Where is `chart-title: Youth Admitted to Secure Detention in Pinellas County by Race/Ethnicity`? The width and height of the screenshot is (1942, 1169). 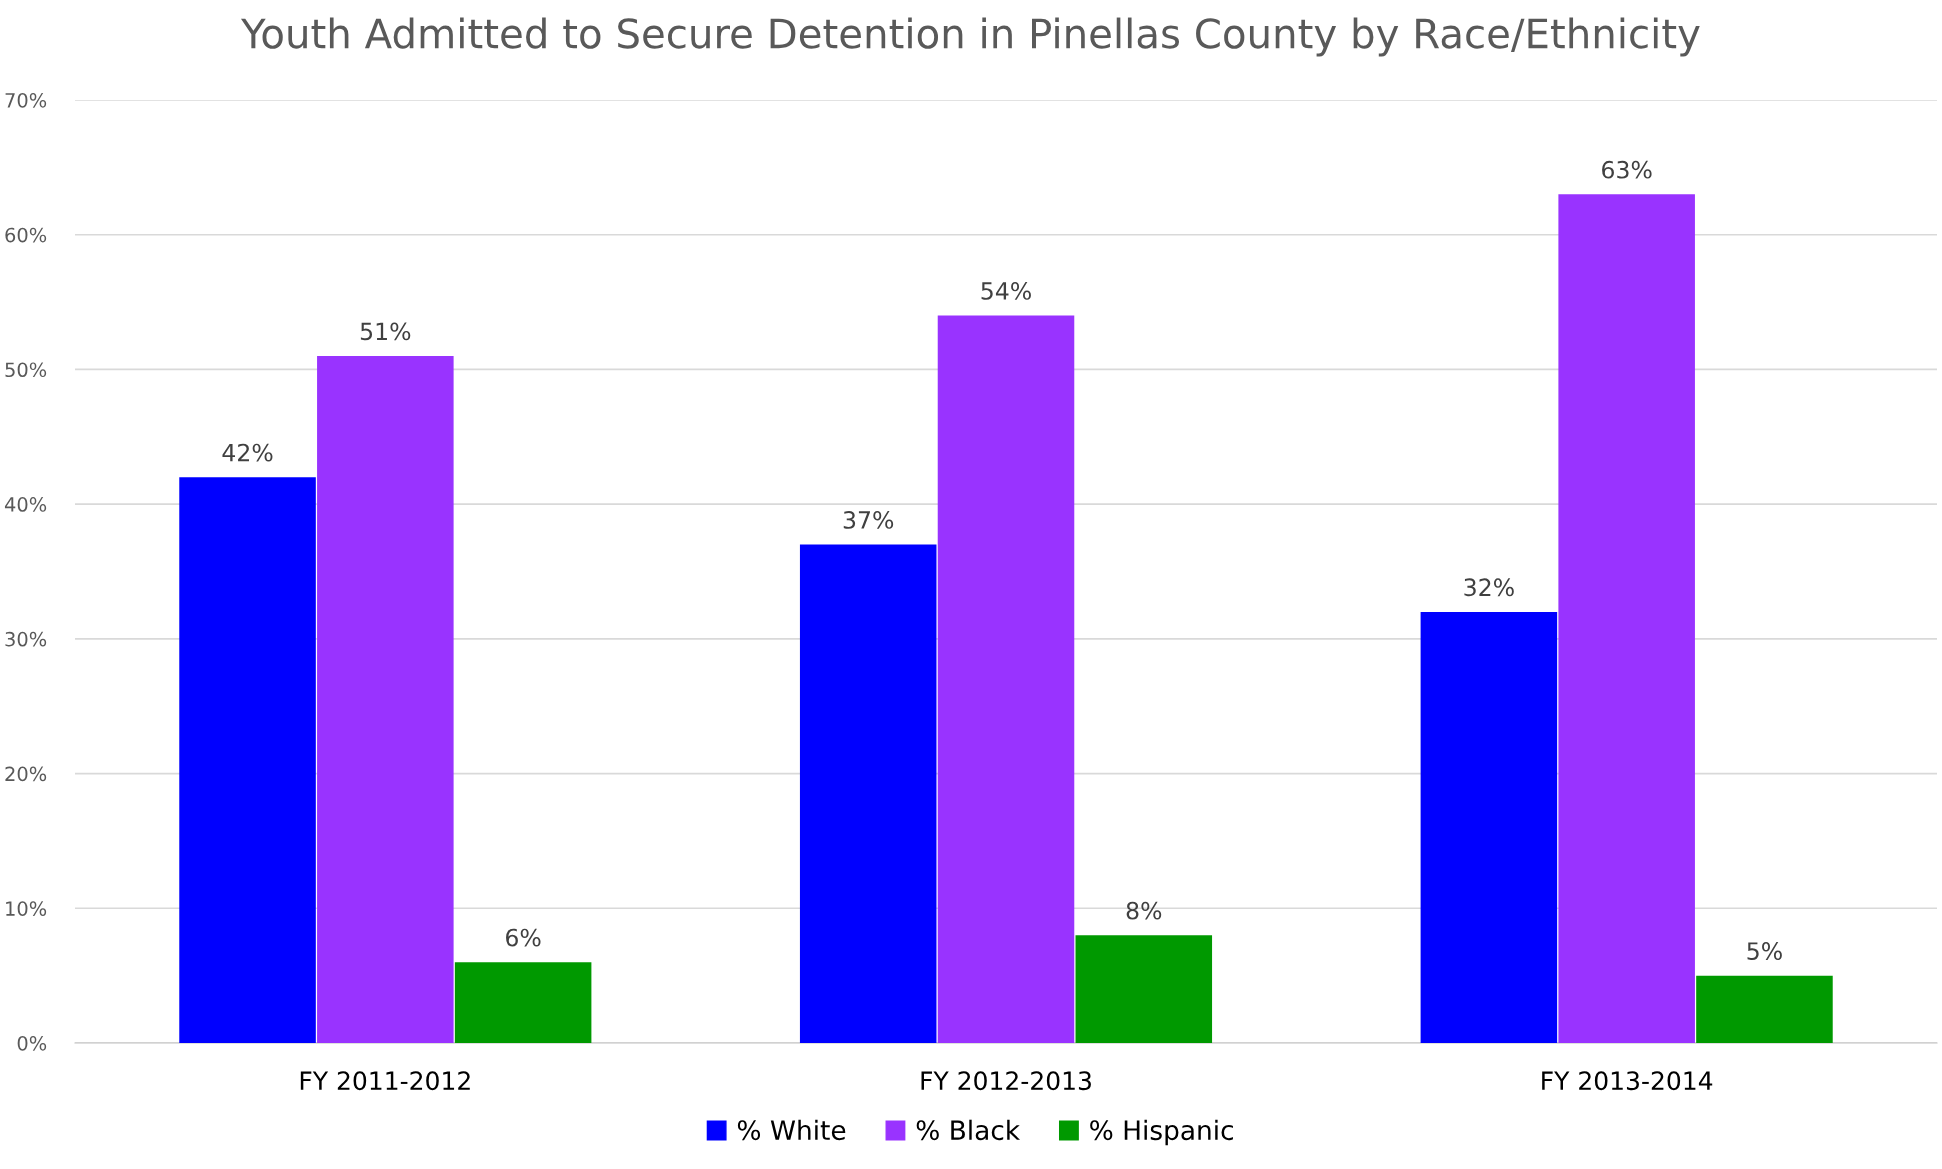 chart-title: Youth Admitted to Secure Detention in Pinellas County by Race/Ethnicity is located at coordinates (970, 37).